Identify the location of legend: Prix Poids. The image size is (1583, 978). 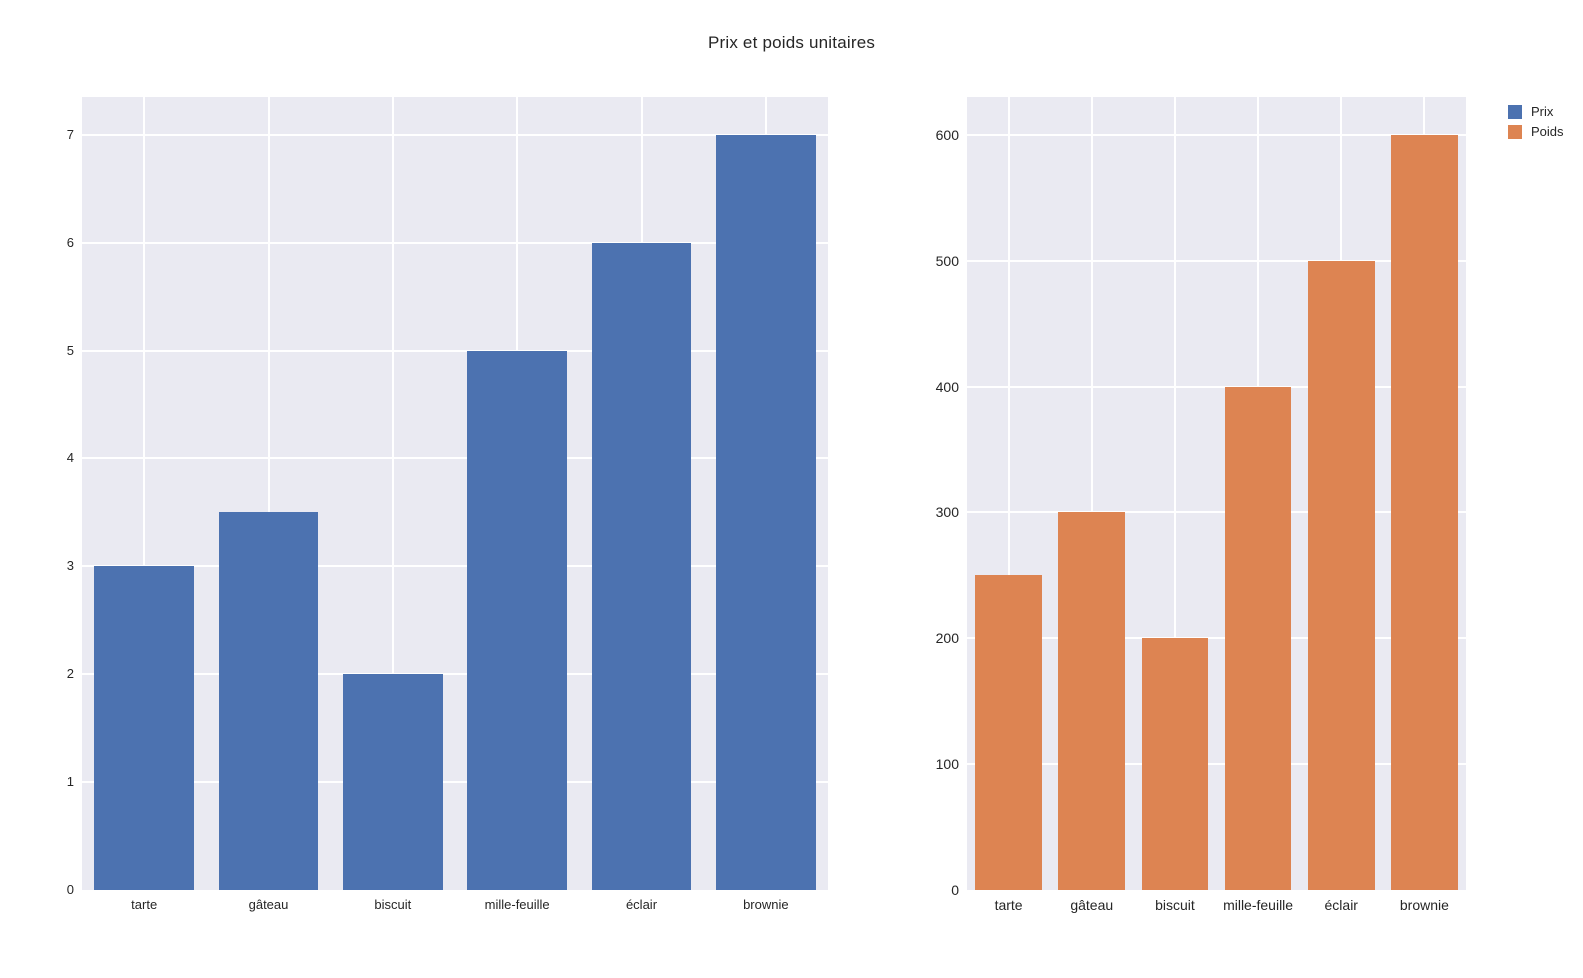
(1536, 124).